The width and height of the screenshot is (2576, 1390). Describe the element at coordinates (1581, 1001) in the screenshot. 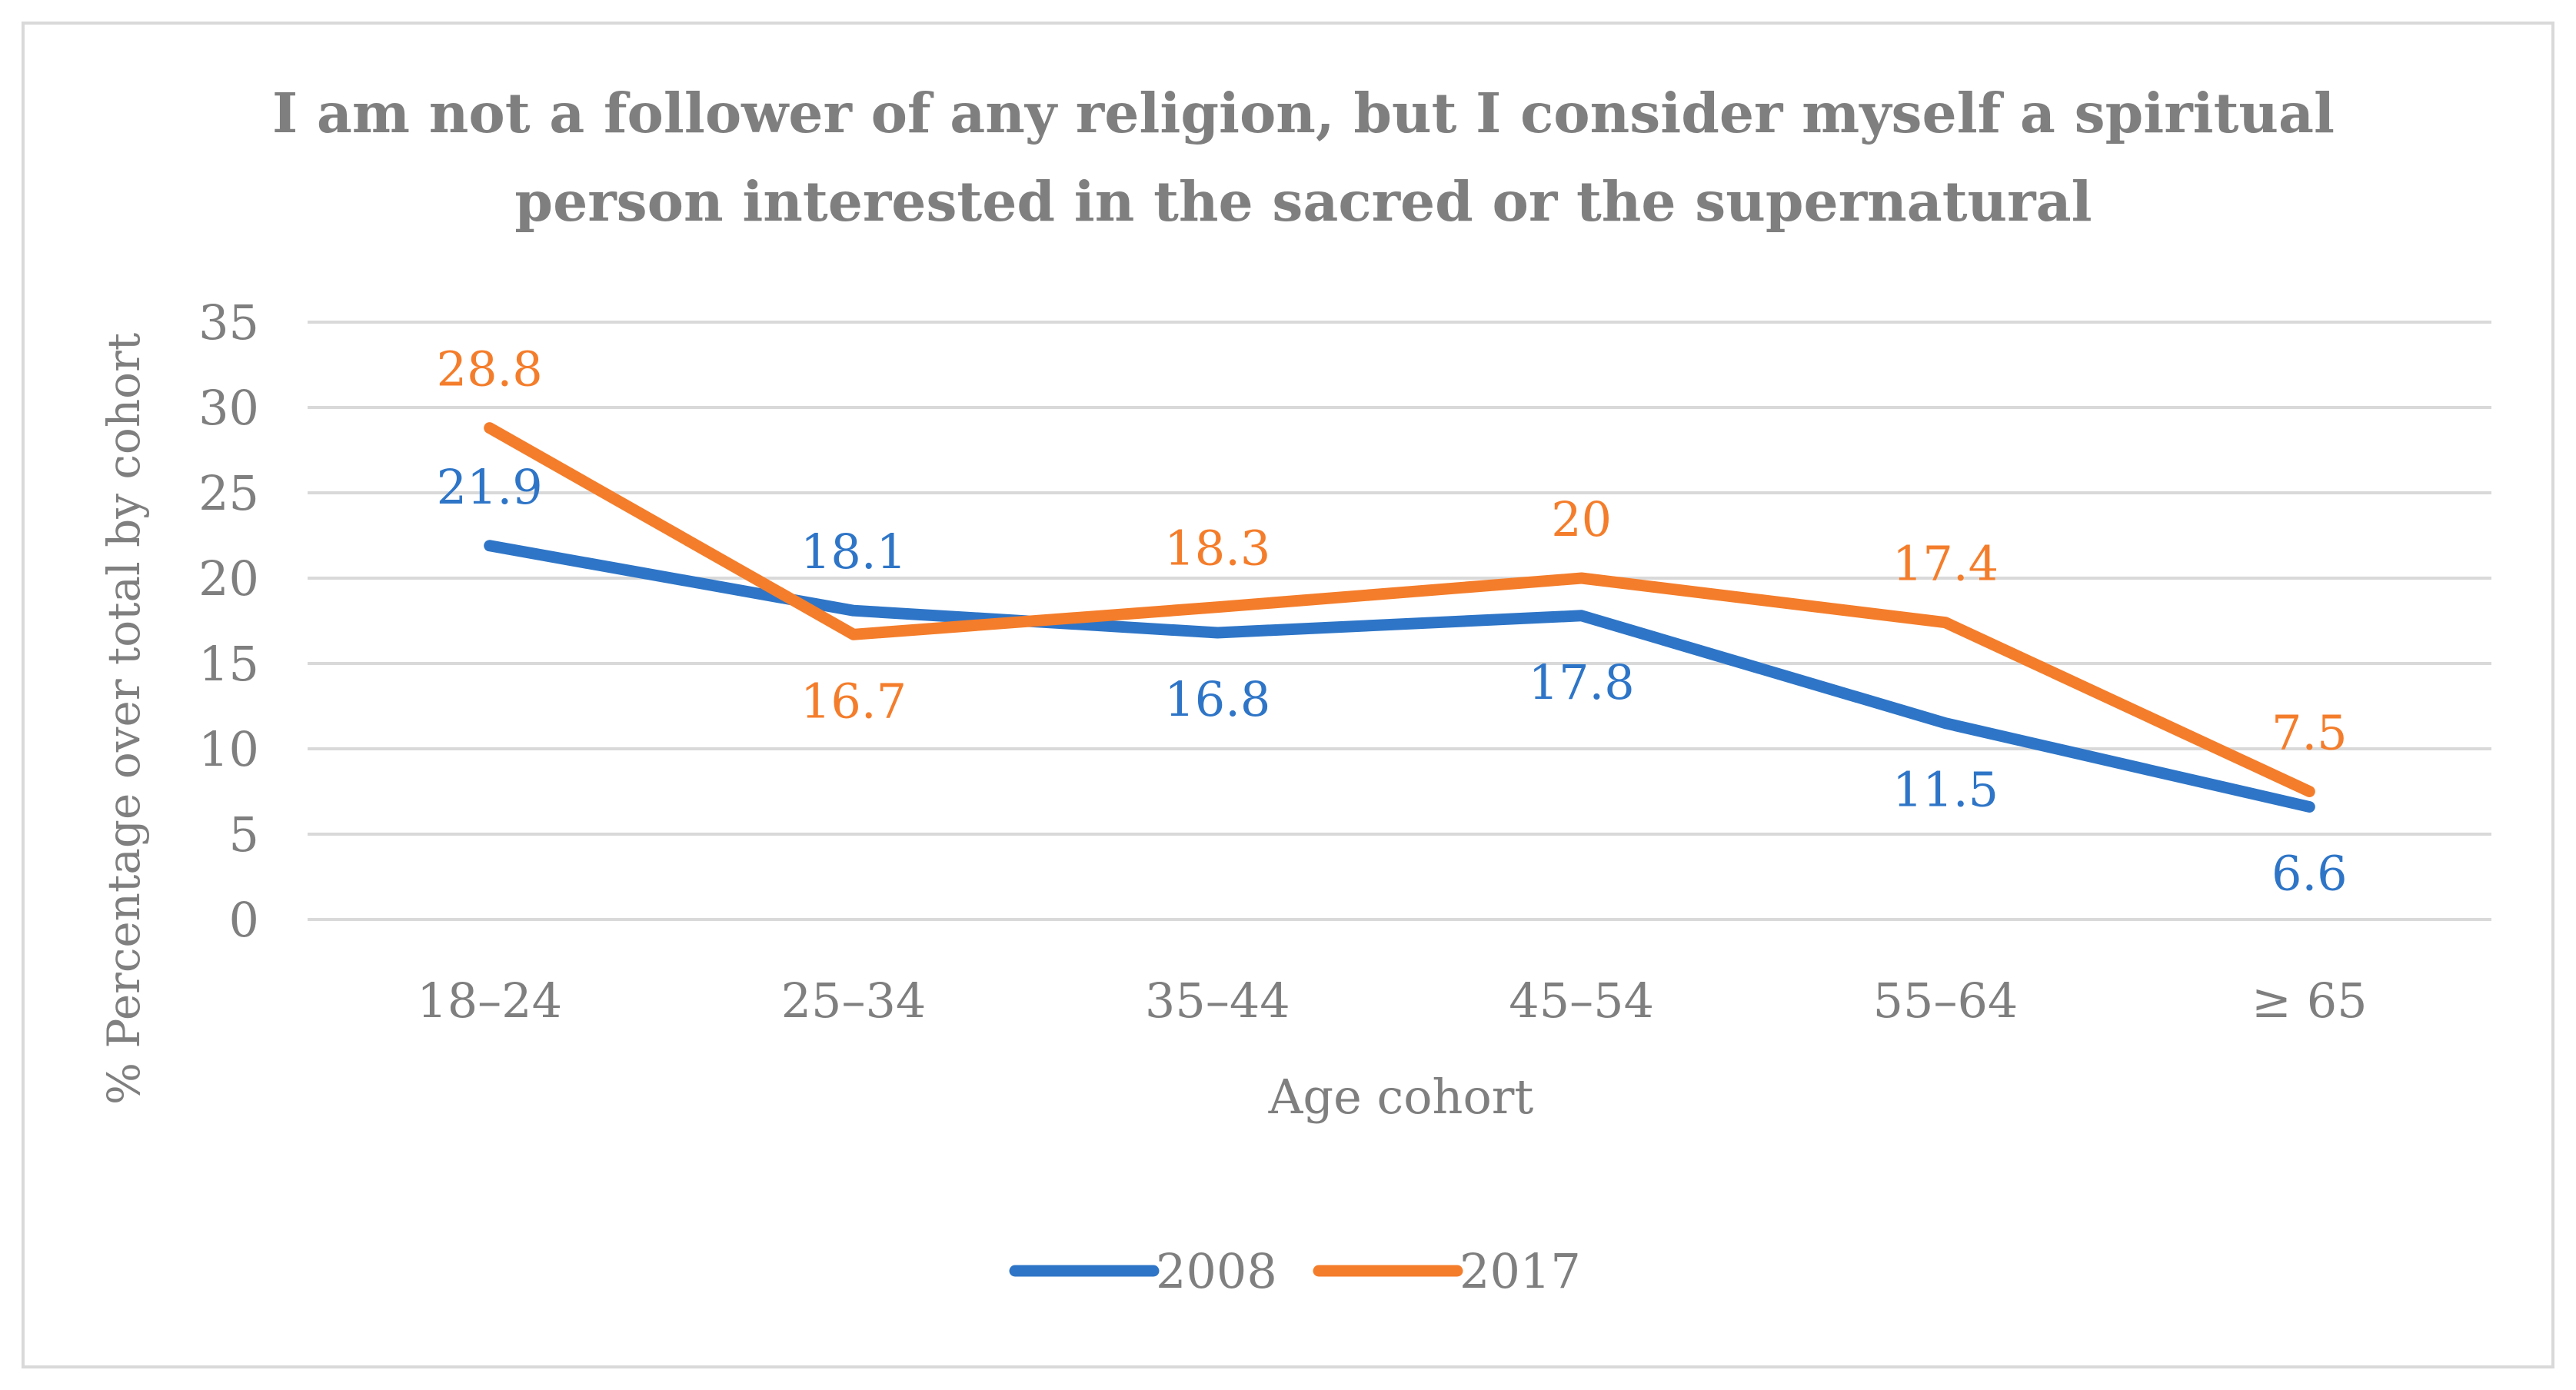

I see `x-tick-label-4: 45–54` at that location.